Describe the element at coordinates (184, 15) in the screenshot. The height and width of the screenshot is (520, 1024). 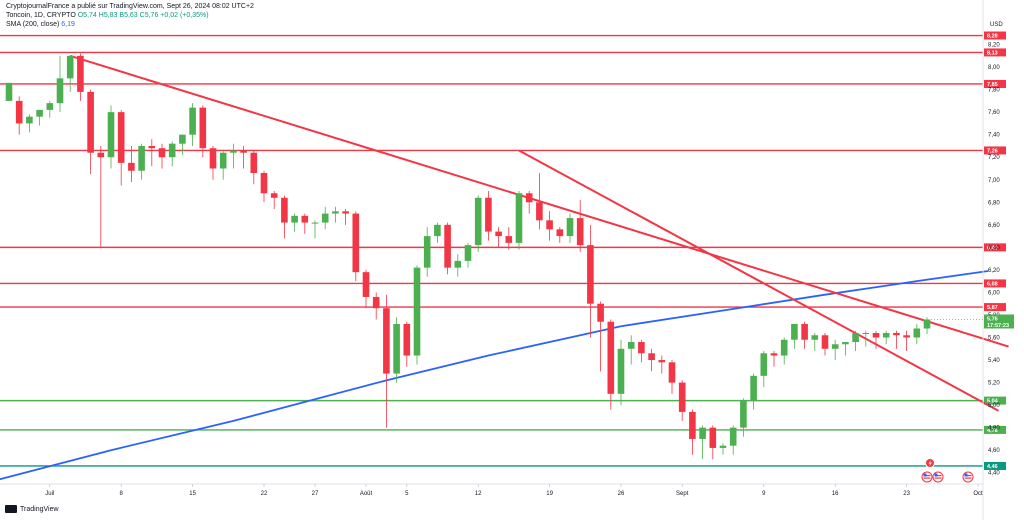
I see `ohlc-change: +0,02 (+0,35%)` at that location.